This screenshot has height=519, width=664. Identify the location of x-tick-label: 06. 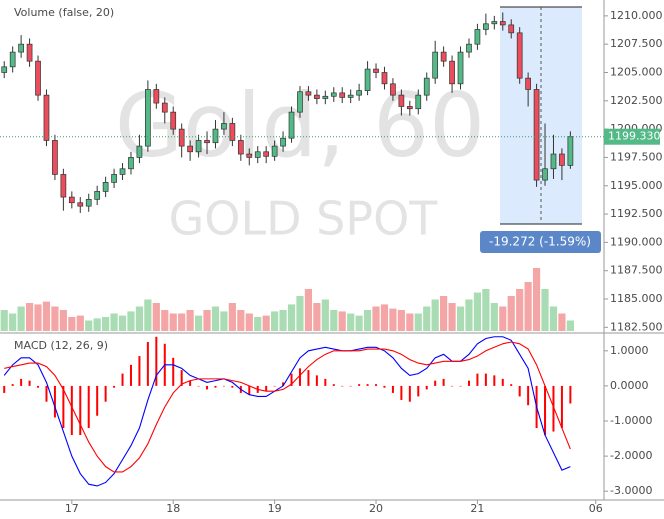
(596, 508).